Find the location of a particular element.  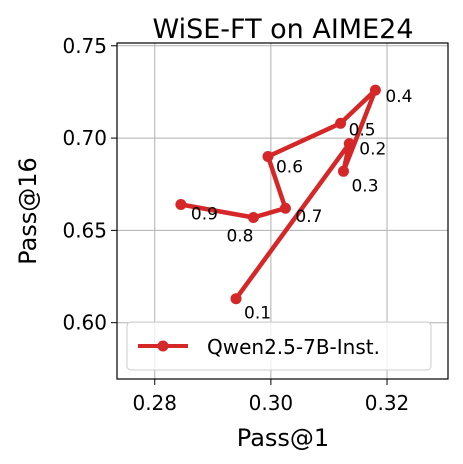

x-tick-label: 0.32 is located at coordinates (387, 403).